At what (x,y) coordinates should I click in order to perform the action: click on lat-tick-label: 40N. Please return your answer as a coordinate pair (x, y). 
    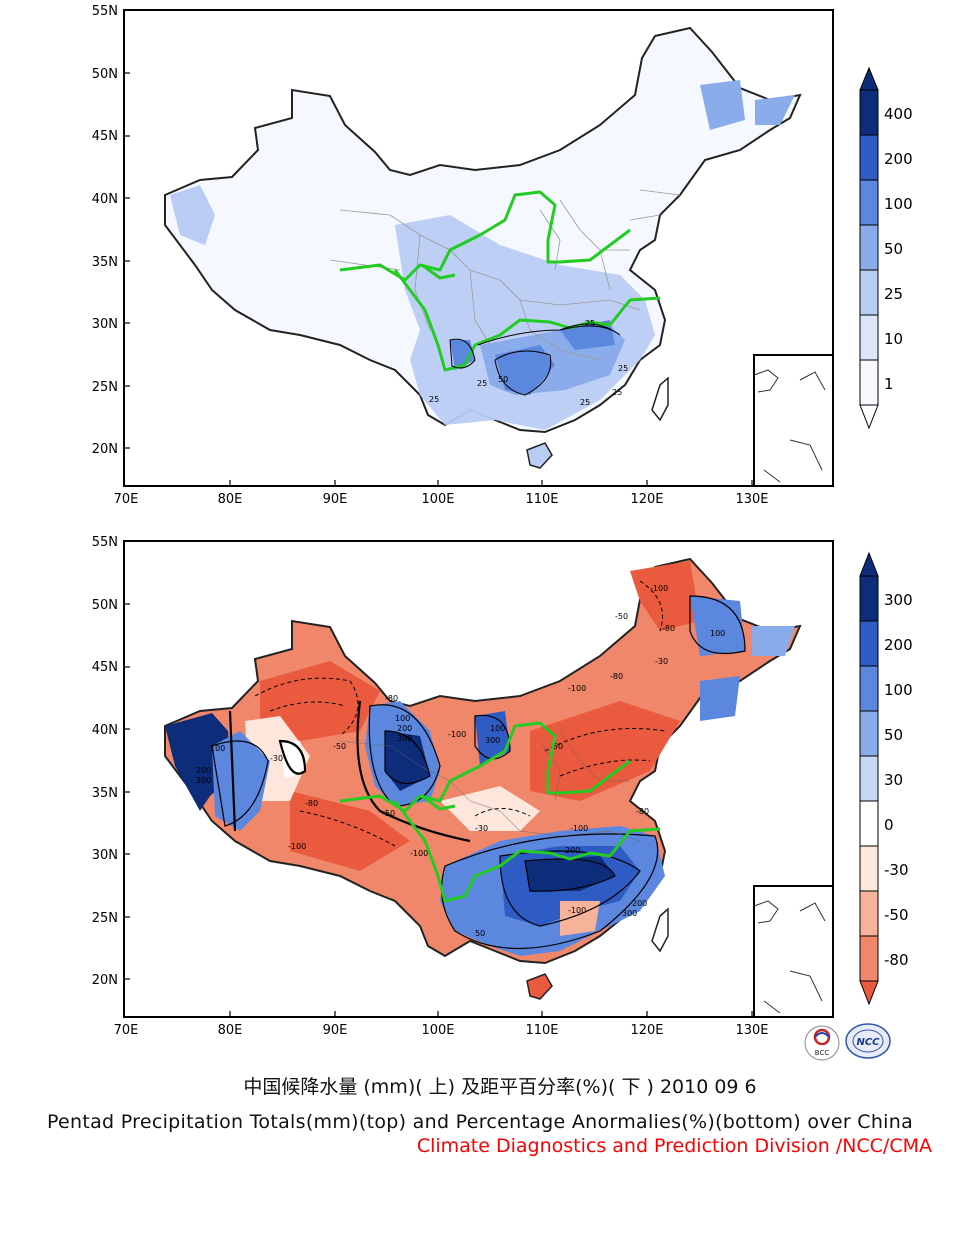
    Looking at the image, I should click on (105, 730).